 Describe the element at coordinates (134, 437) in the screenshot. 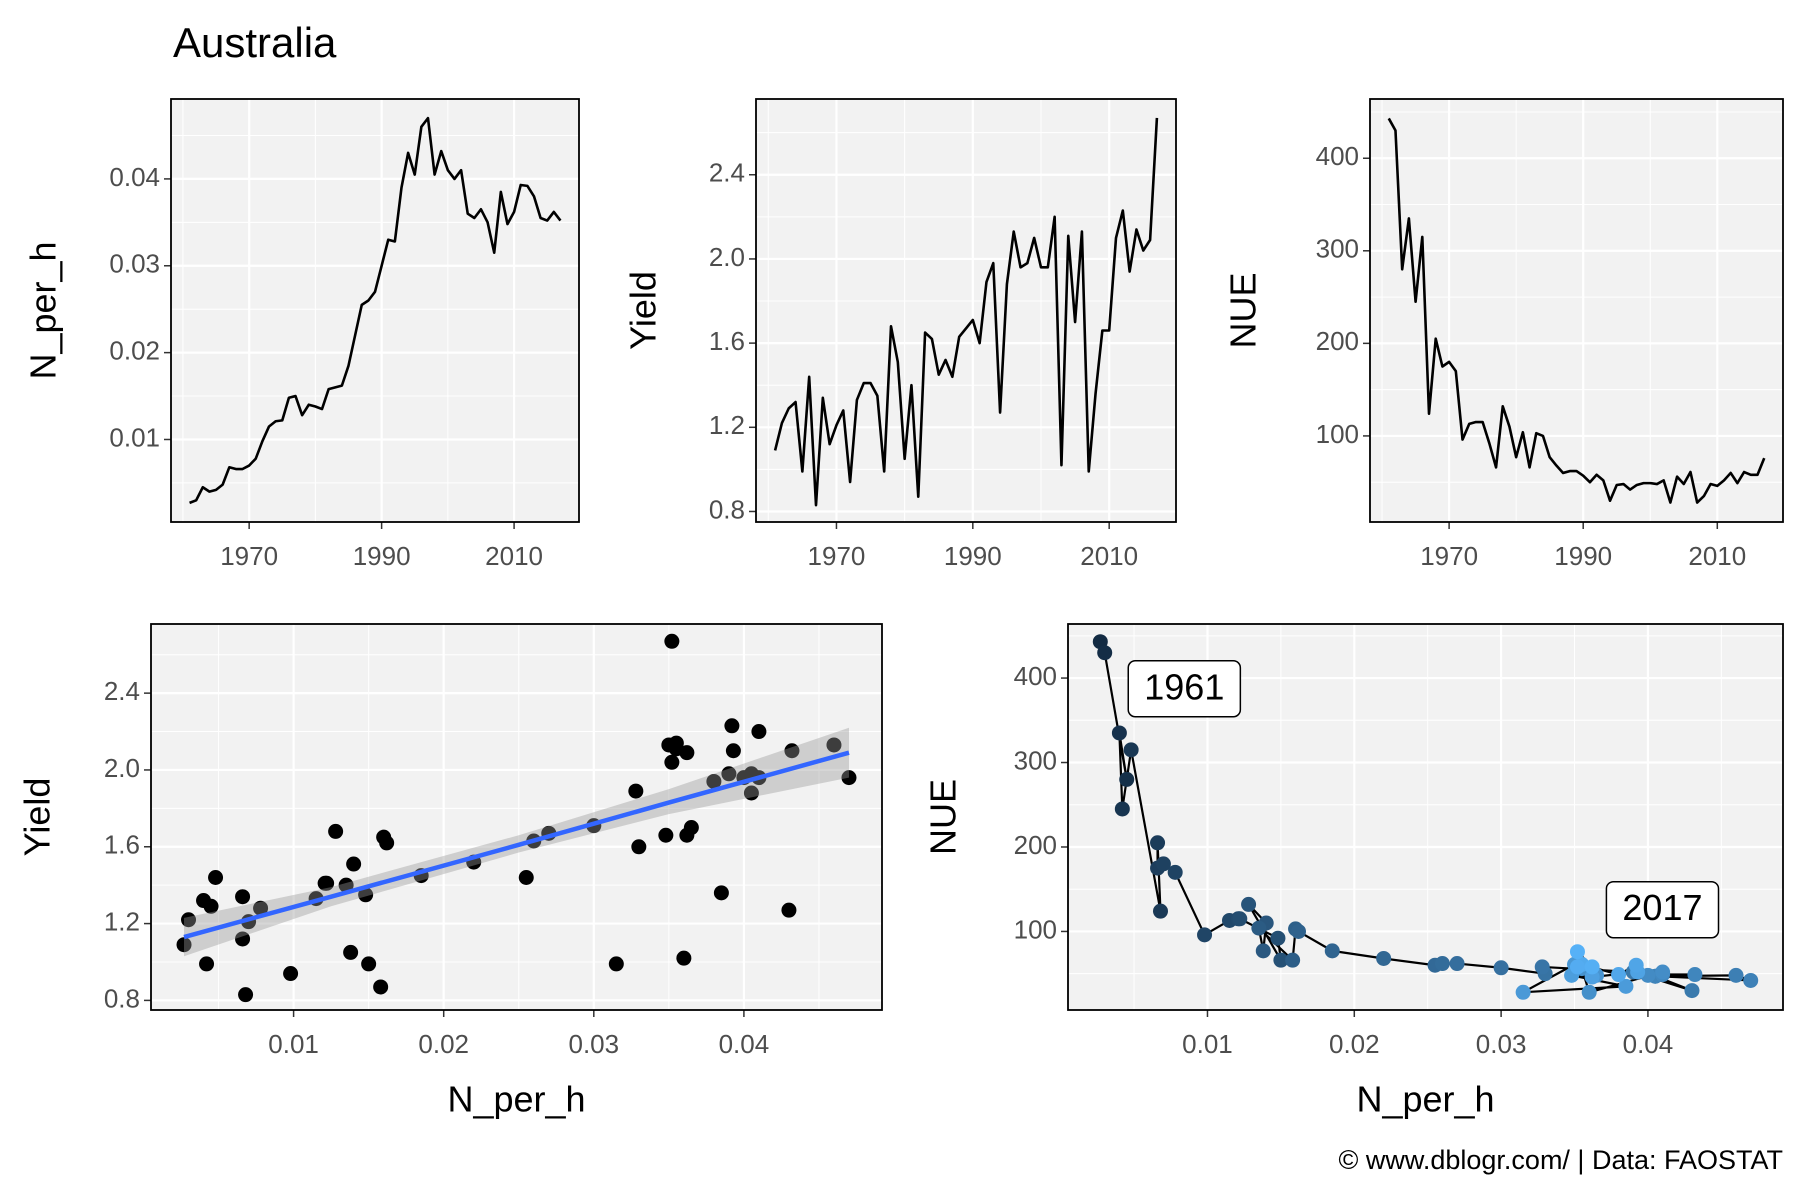

I see `y-tick-label: 0.01` at that location.